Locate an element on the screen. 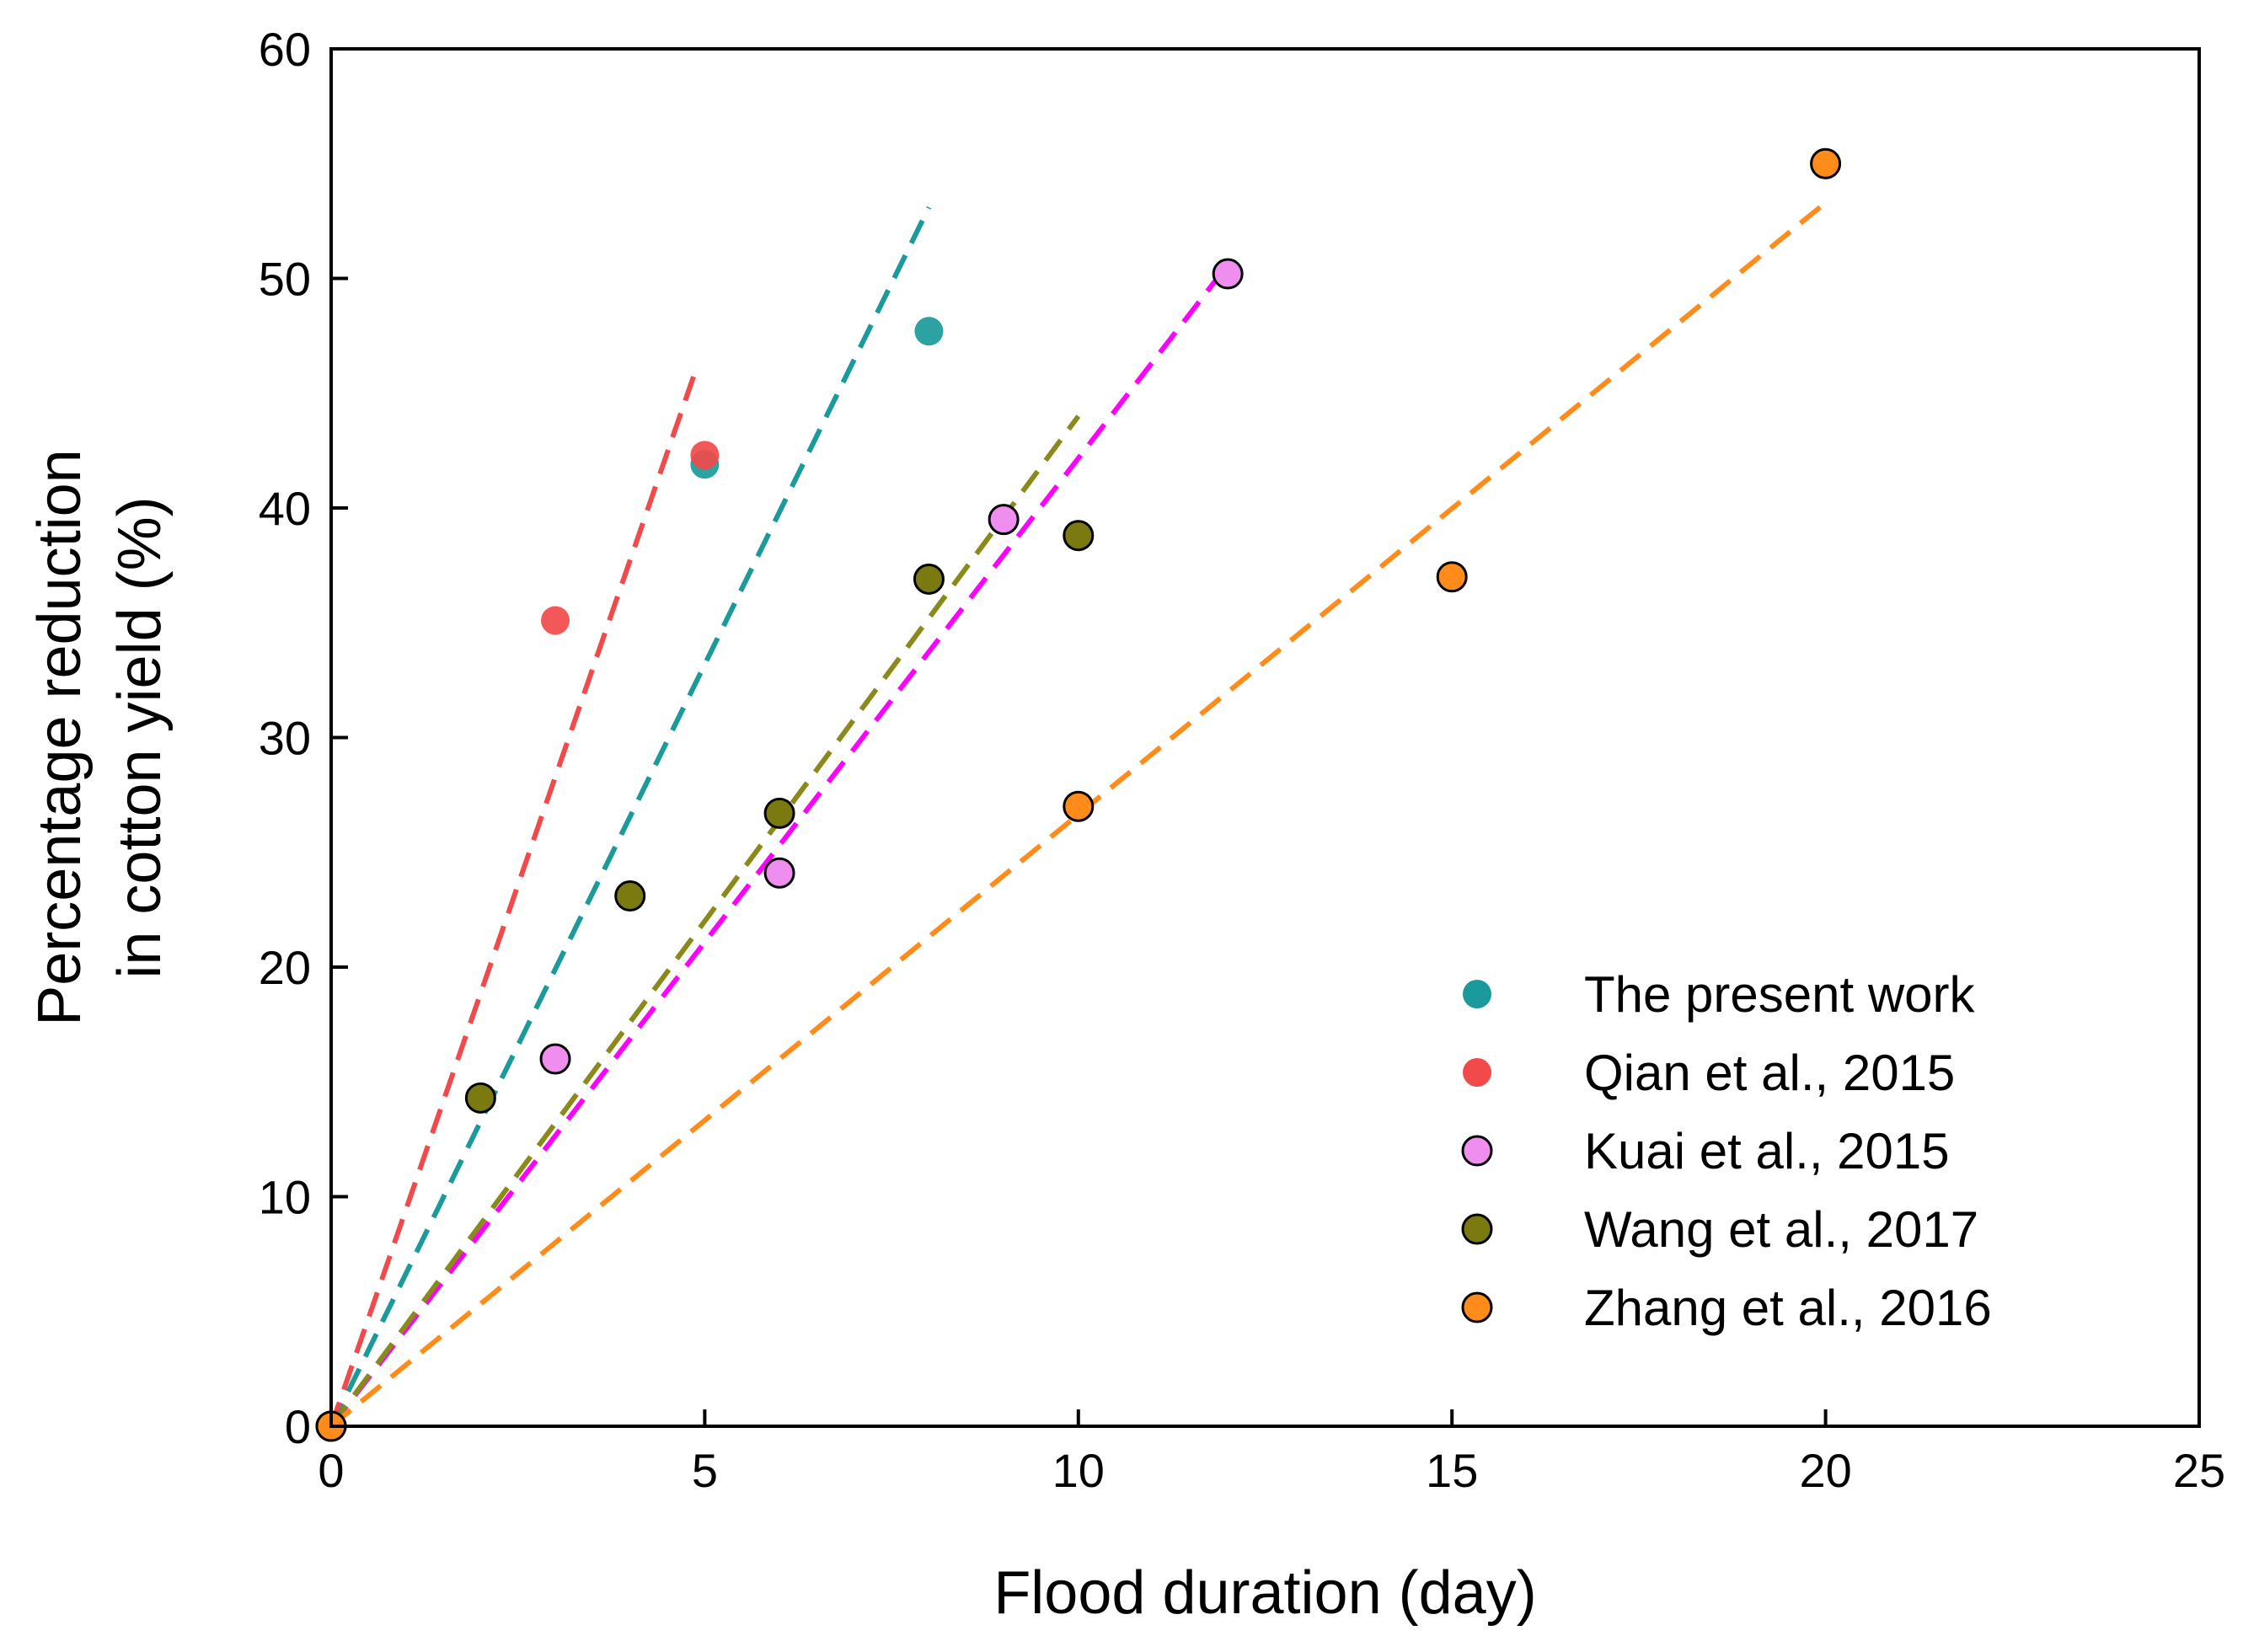 Image resolution: width=2243 pixels, height=1652 pixels. y-tick-label: 0 is located at coordinates (298, 1426).